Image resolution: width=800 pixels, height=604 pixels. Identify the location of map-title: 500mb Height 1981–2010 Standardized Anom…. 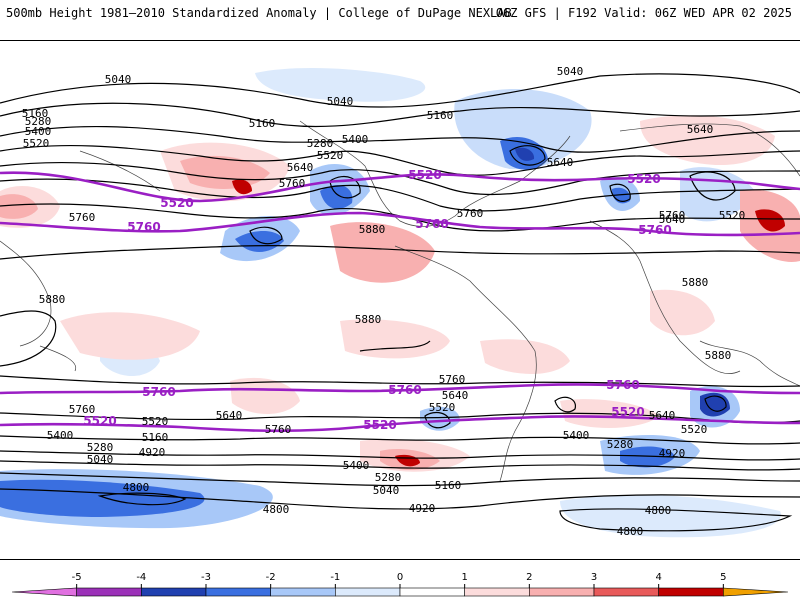
(259, 13).